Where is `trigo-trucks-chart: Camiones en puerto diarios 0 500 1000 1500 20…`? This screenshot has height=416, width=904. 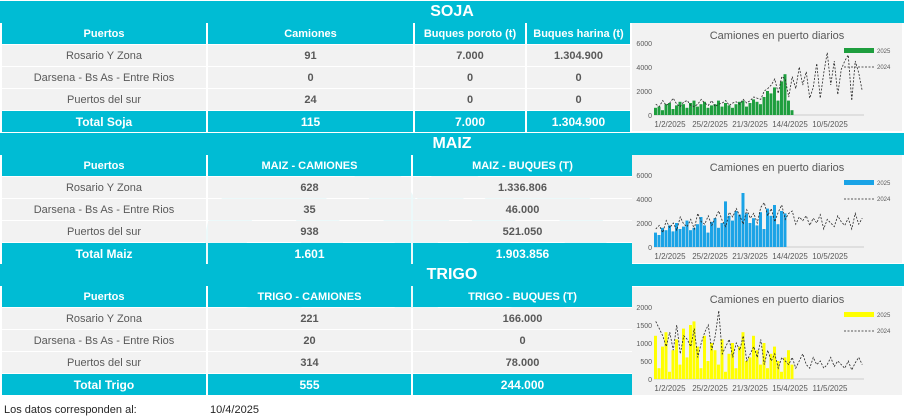
trigo-trucks-chart: Camiones en puerto diarios 0 500 1000 1500 20… is located at coordinates (767, 341).